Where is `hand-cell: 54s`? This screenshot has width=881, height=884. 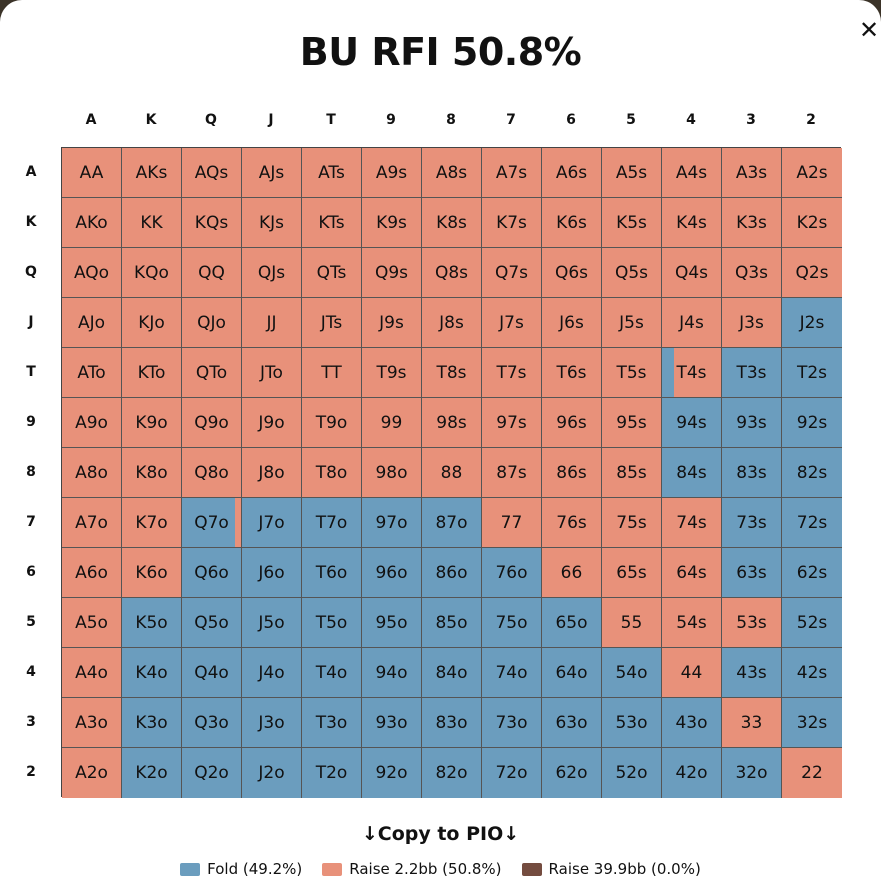
hand-cell: 54s is located at coordinates (692, 623).